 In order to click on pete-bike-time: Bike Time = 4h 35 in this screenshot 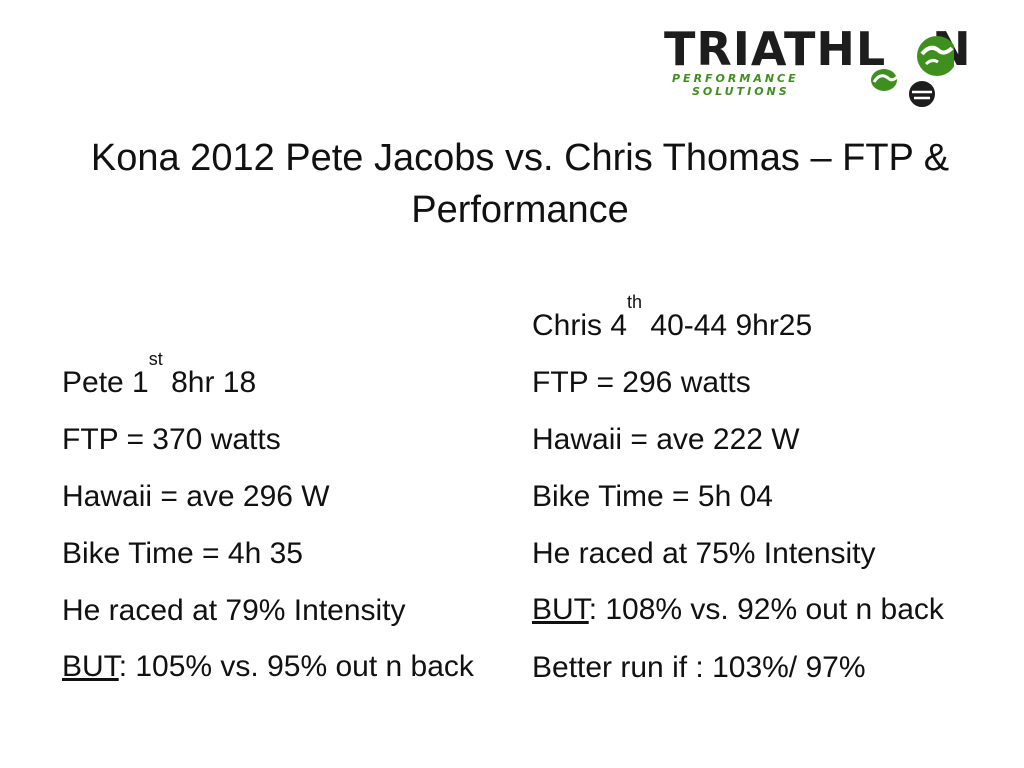, I will do `click(182, 553)`.